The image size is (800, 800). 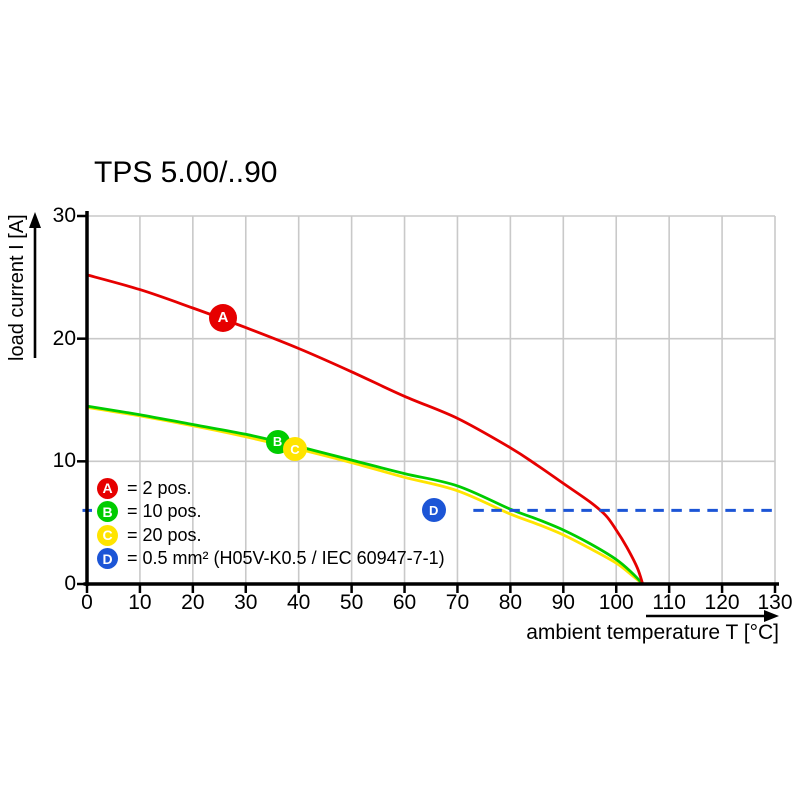 What do you see at coordinates (35, 220) in the screenshot?
I see `y-axis-arrowhead-icon` at bounding box center [35, 220].